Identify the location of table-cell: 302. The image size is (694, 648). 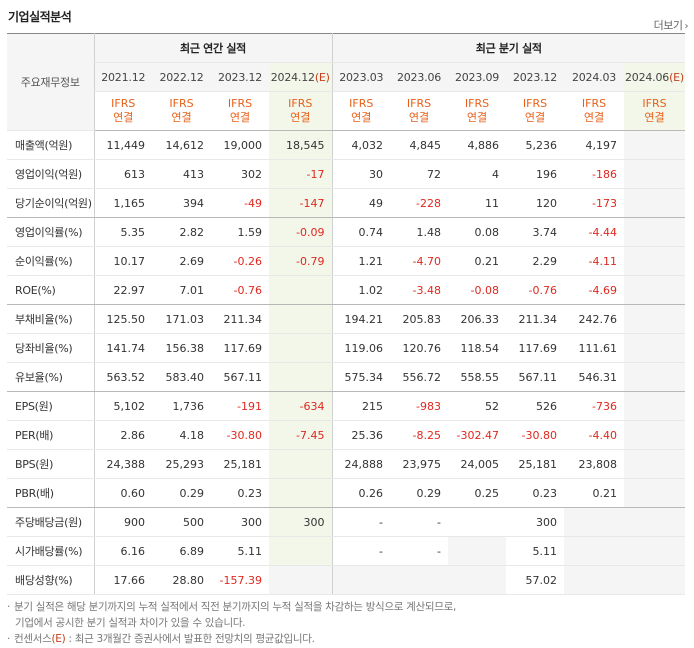
(240, 174).